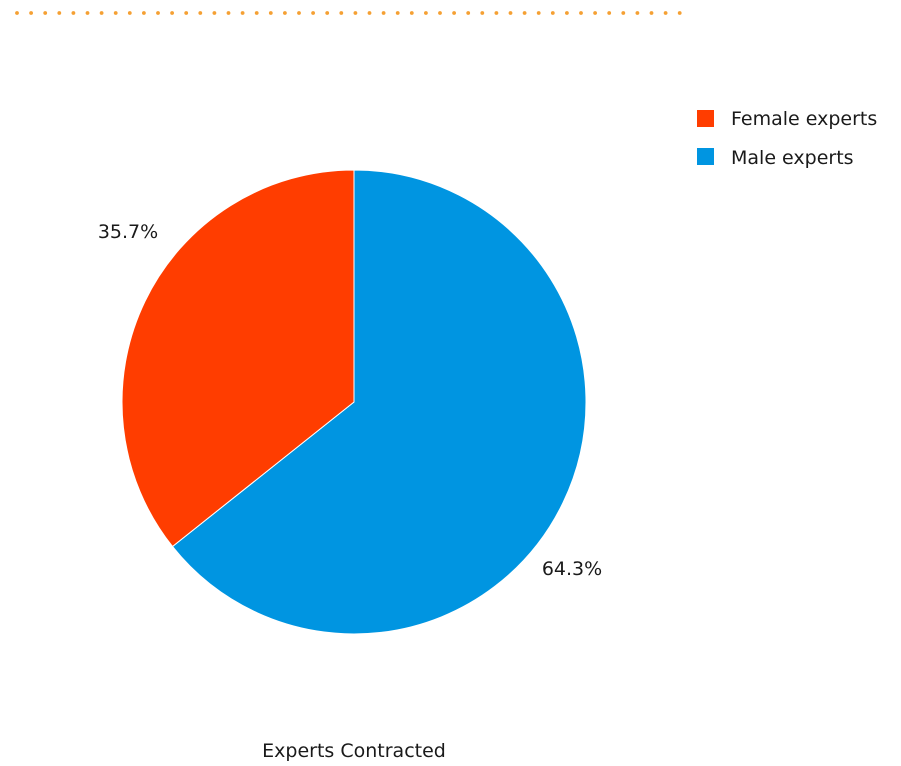 The image size is (901, 766). What do you see at coordinates (238, 358) in the screenshot?
I see `pie-slice-female-experts` at bounding box center [238, 358].